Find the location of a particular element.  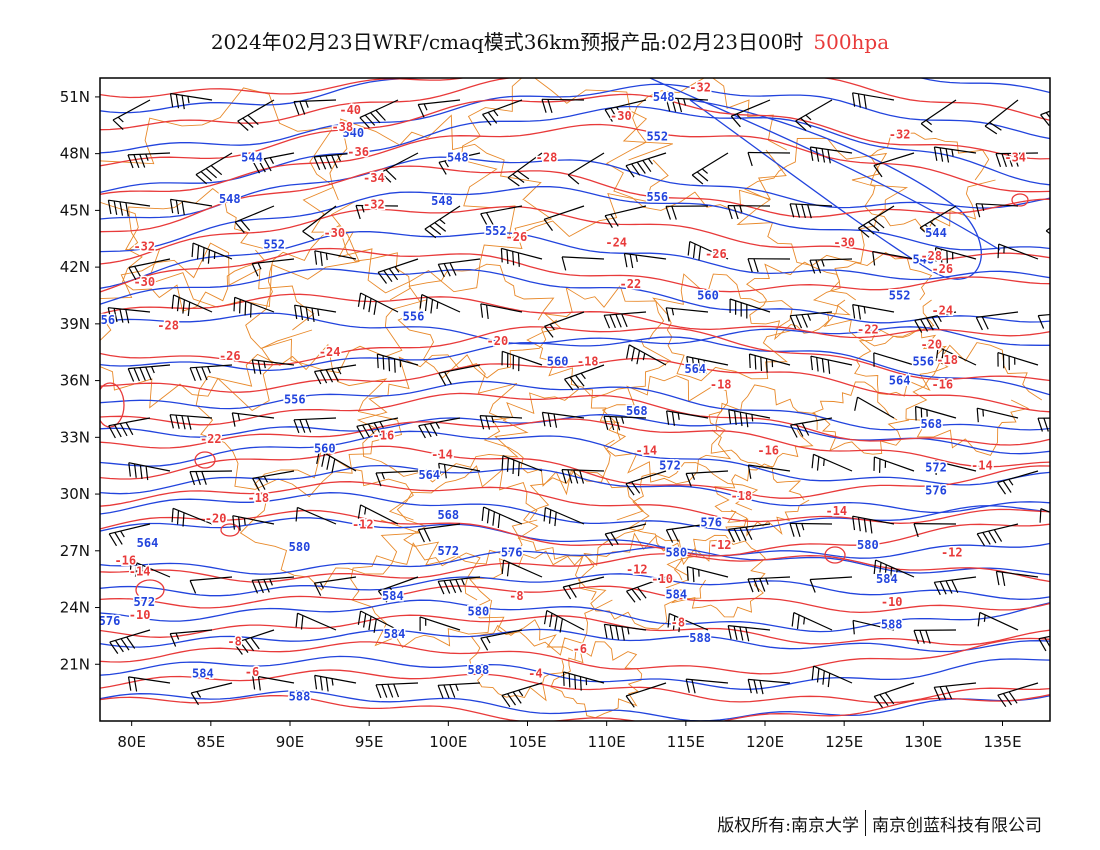

temperature-label: -6 is located at coordinates (580, 649).